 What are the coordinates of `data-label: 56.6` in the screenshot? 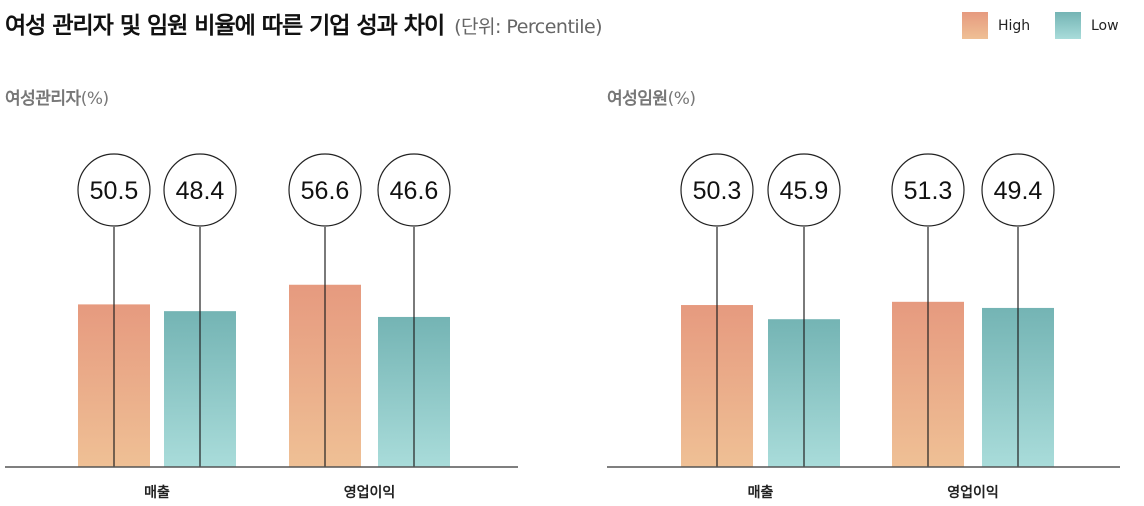 It's located at (325, 191).